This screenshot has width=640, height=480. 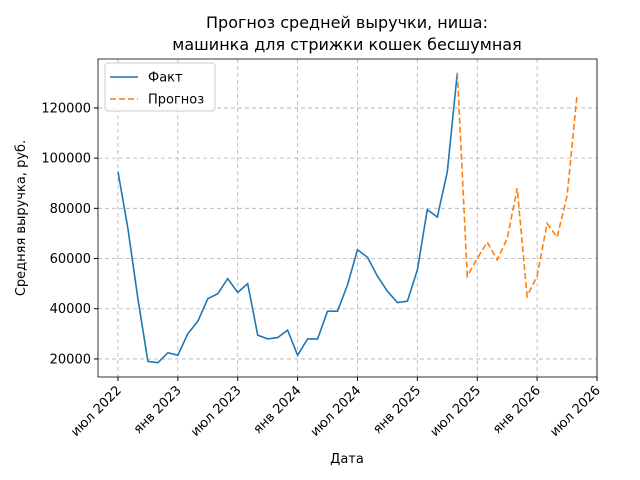 I want to click on y-tick-label: 40000, so click(x=70, y=309).